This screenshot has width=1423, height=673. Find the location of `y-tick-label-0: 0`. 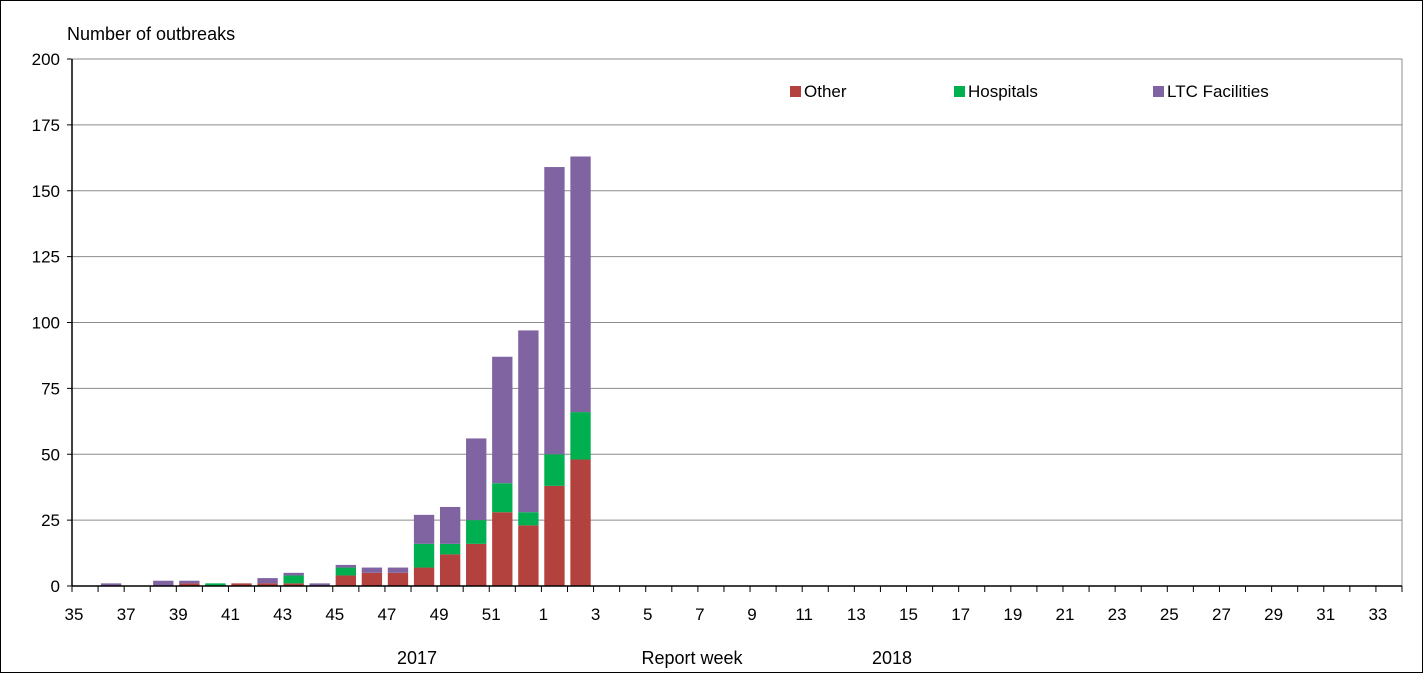

y-tick-label-0: 0 is located at coordinates (55, 586).